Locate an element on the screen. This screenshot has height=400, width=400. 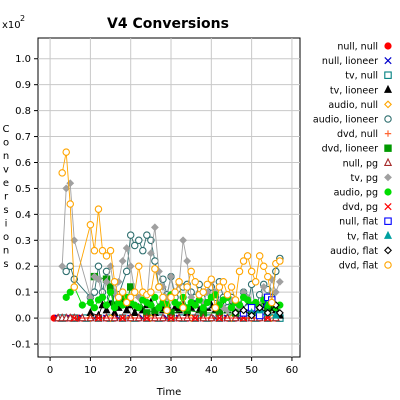
x-axis-title: Time is located at coordinates (168, 392).